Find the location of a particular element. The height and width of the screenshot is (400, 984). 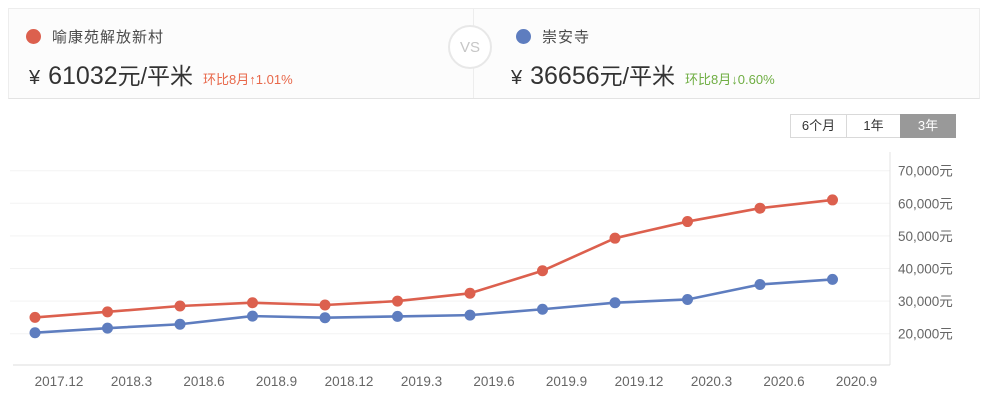

tab-3year: 3年 is located at coordinates (928, 126).